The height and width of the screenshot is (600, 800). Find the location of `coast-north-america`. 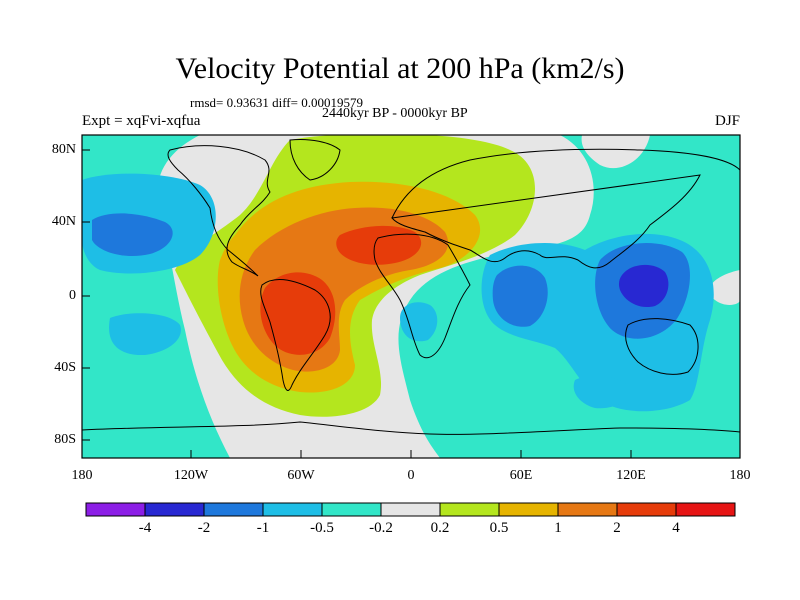

coast-north-america is located at coordinates (219, 211).